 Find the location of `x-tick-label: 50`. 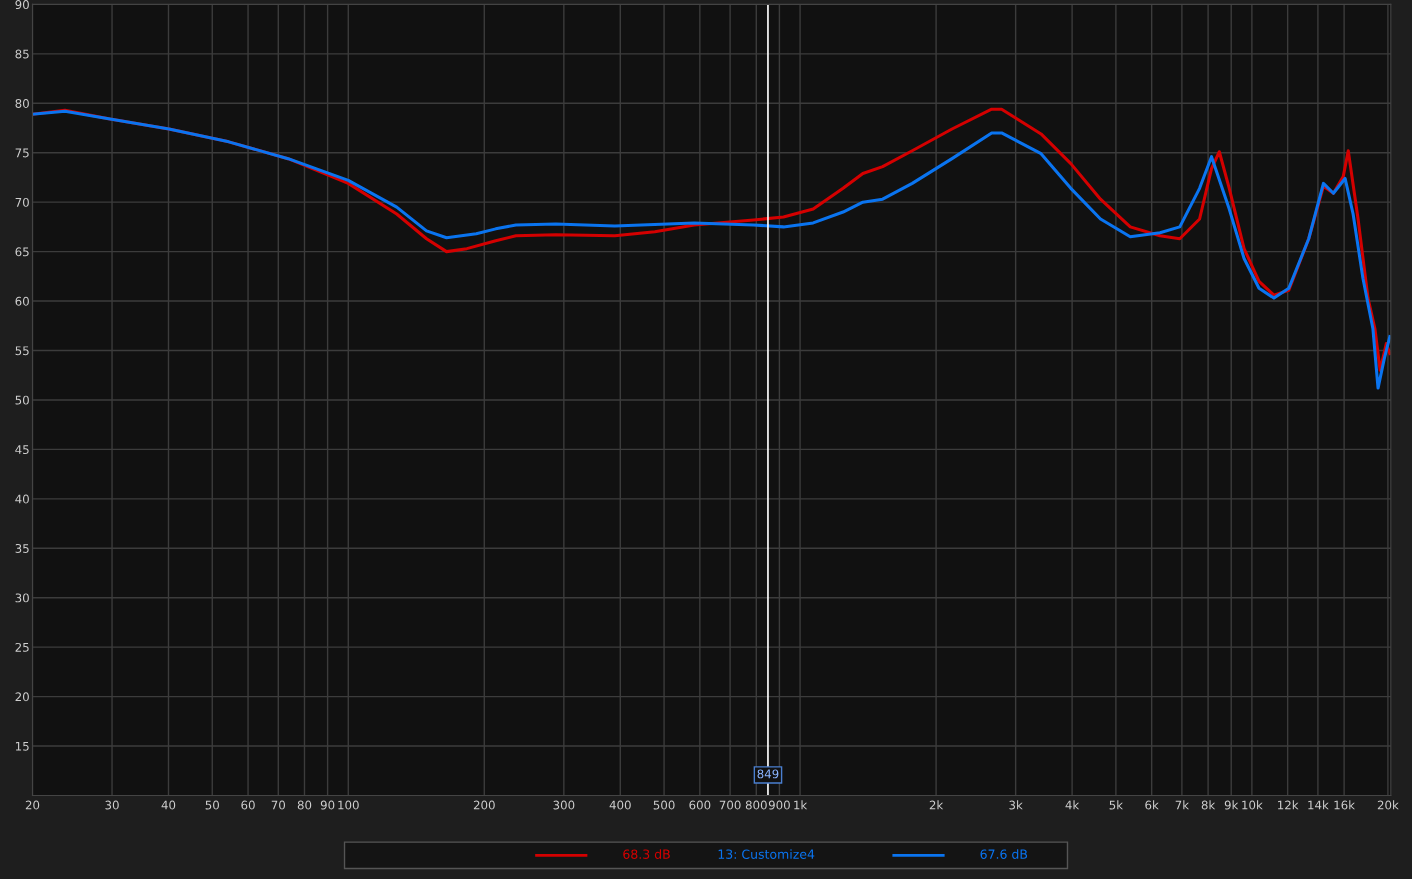

x-tick-label: 50 is located at coordinates (212, 805).